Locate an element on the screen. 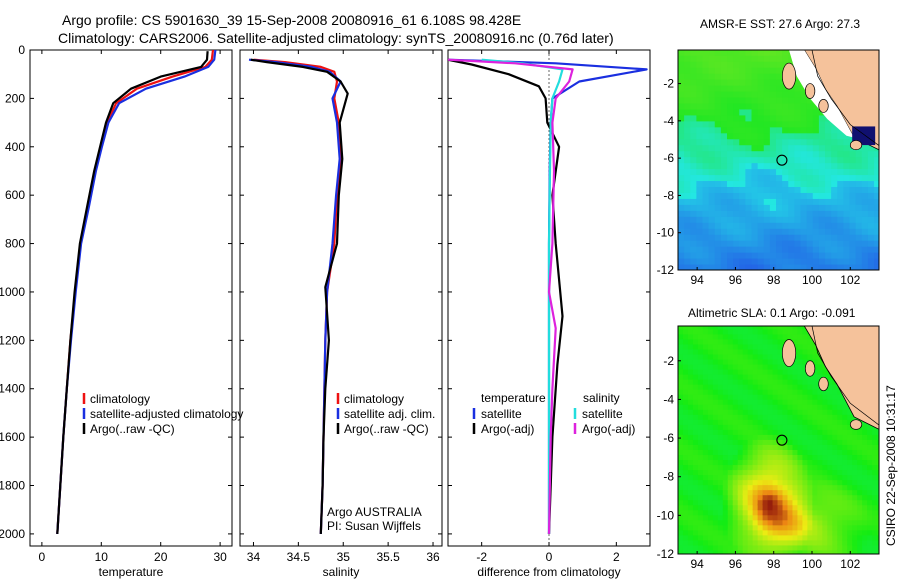 This screenshot has width=900, height=580. y-tick-label: 1400 is located at coordinates (12, 389).